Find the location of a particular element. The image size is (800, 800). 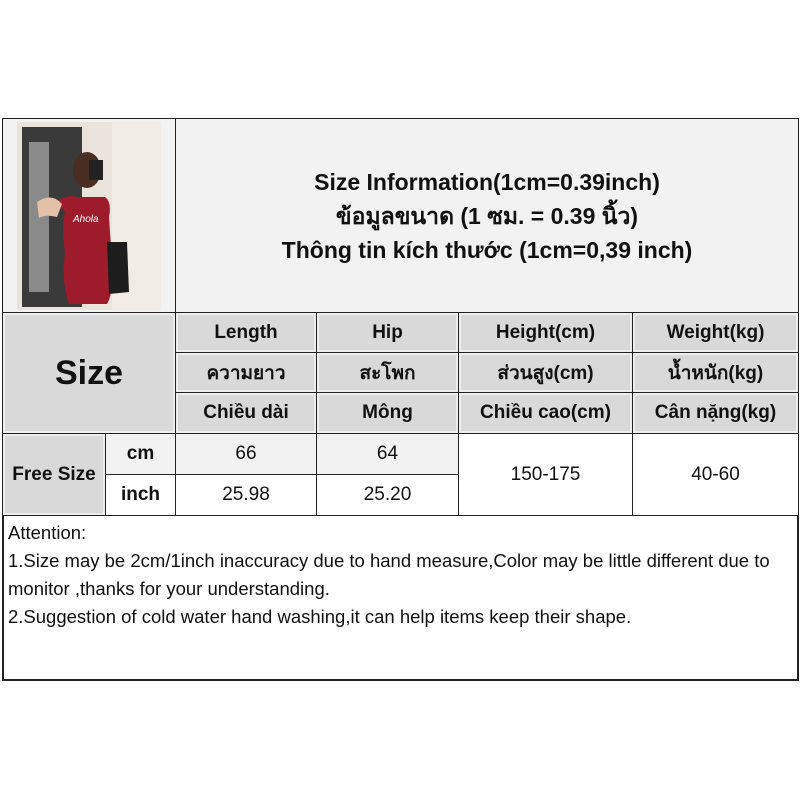

height-header-vi: Chiều cao(cm) is located at coordinates (545, 413).